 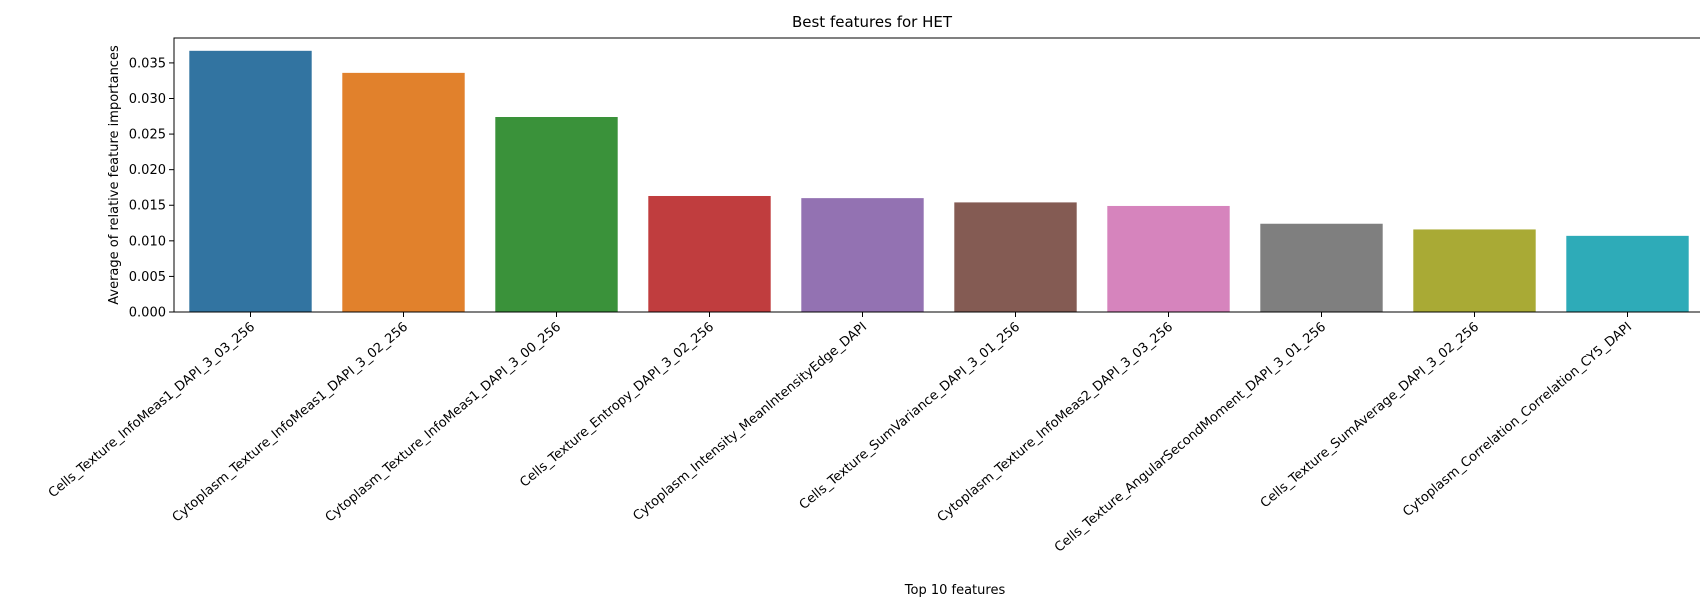 What do you see at coordinates (147, 170) in the screenshot?
I see `y-tick-label: 0.020` at bounding box center [147, 170].